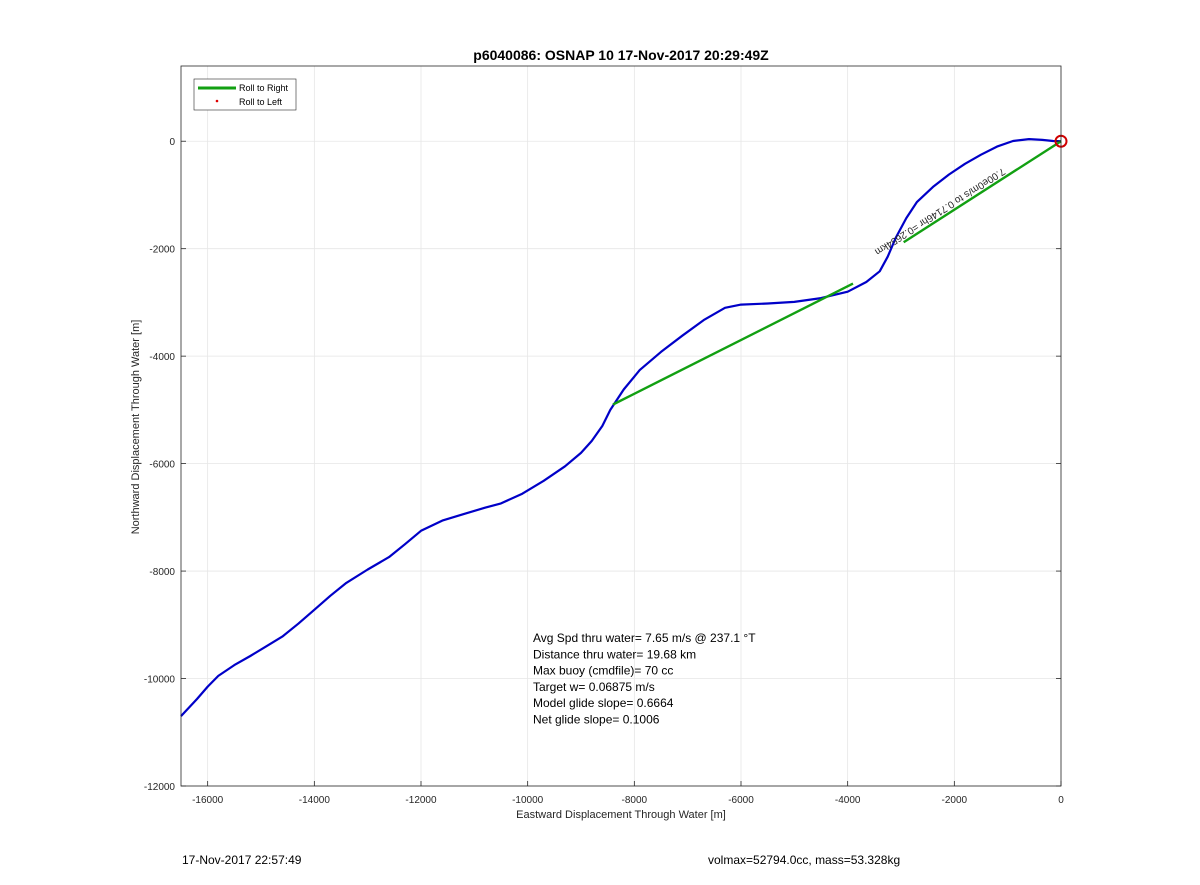 Image resolution: width=1200 pixels, height=885 pixels. What do you see at coordinates (644, 638) in the screenshot?
I see `stats-line: Avg Spd thru water= 7.65 m/s @ 237.1 °T` at bounding box center [644, 638].